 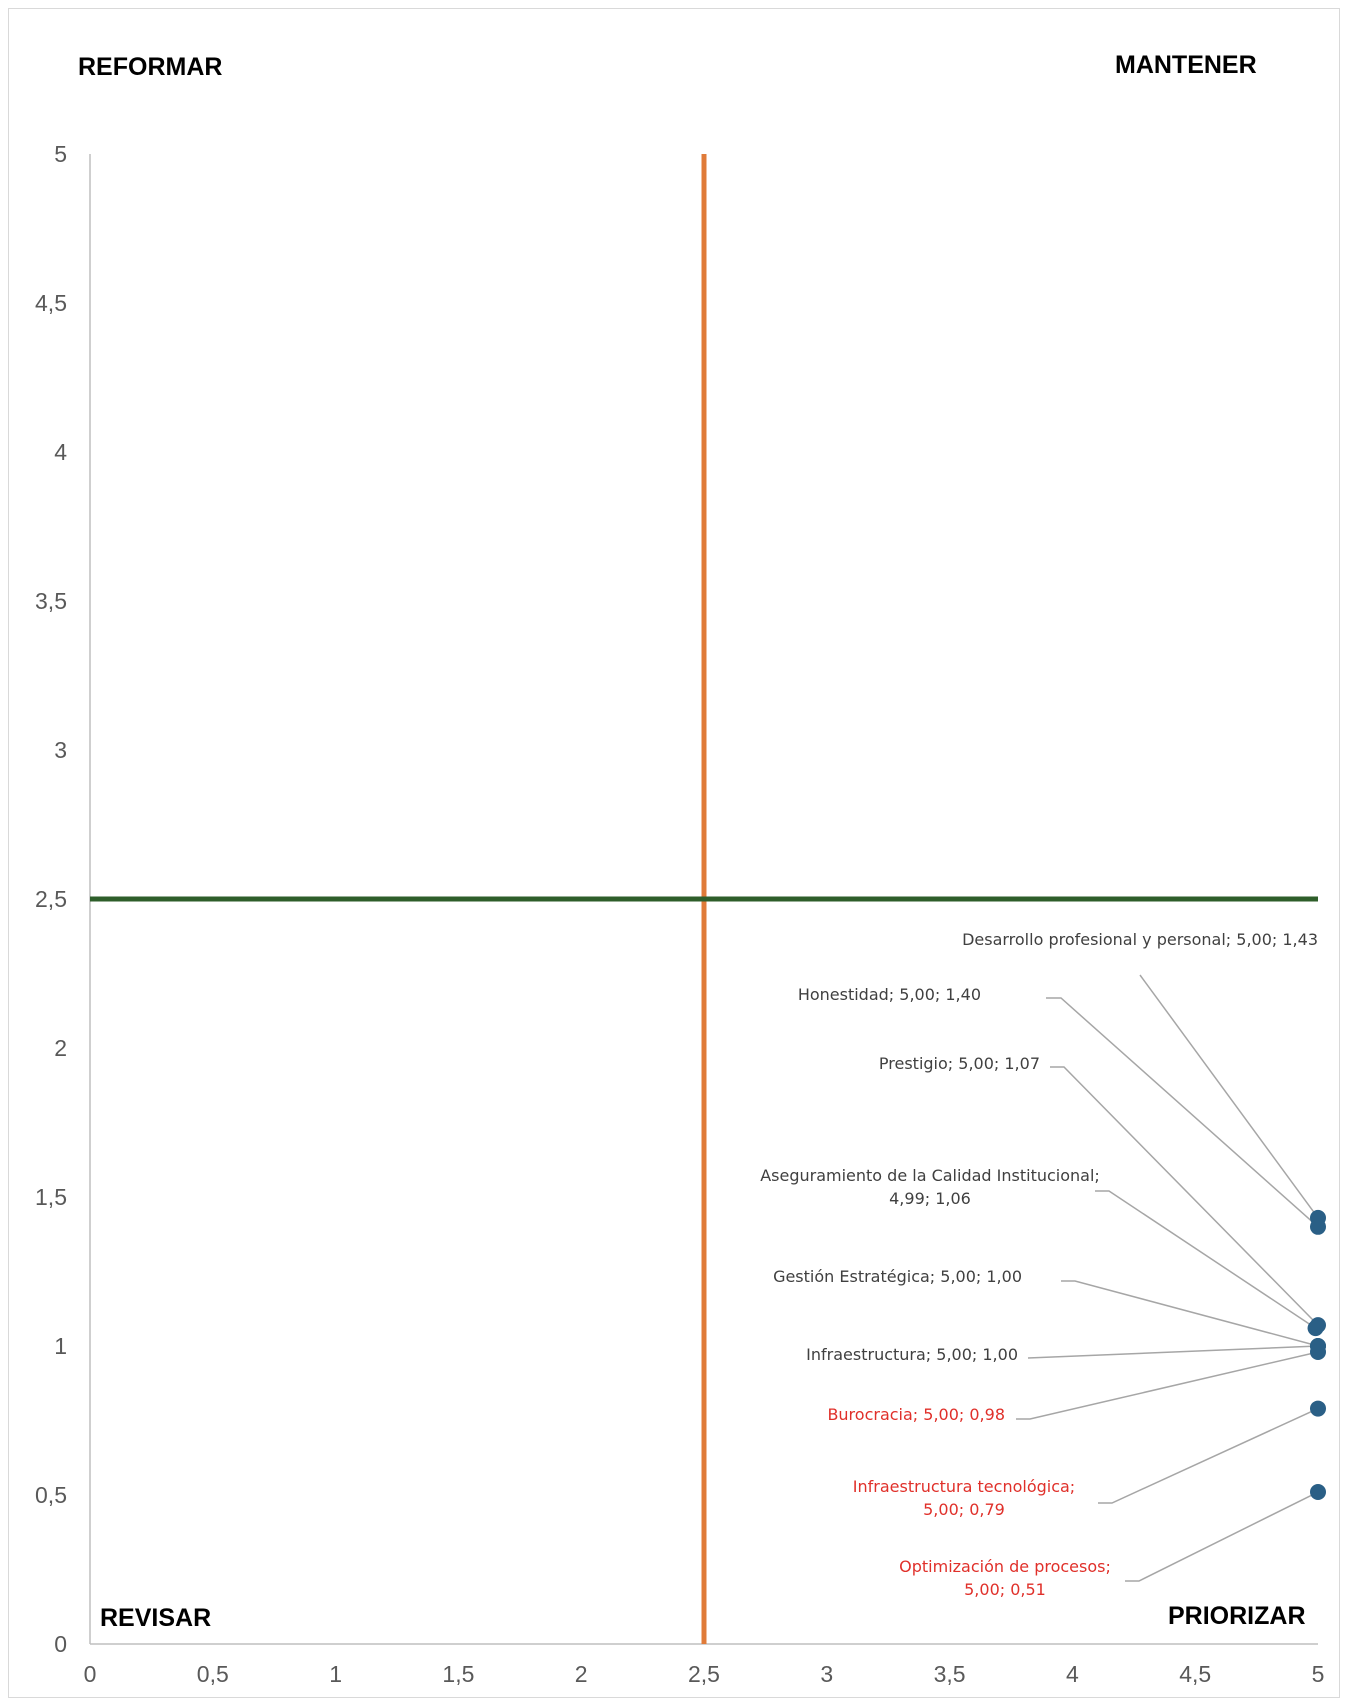 I want to click on x-tick-label: 1,5, so click(x=458, y=1674).